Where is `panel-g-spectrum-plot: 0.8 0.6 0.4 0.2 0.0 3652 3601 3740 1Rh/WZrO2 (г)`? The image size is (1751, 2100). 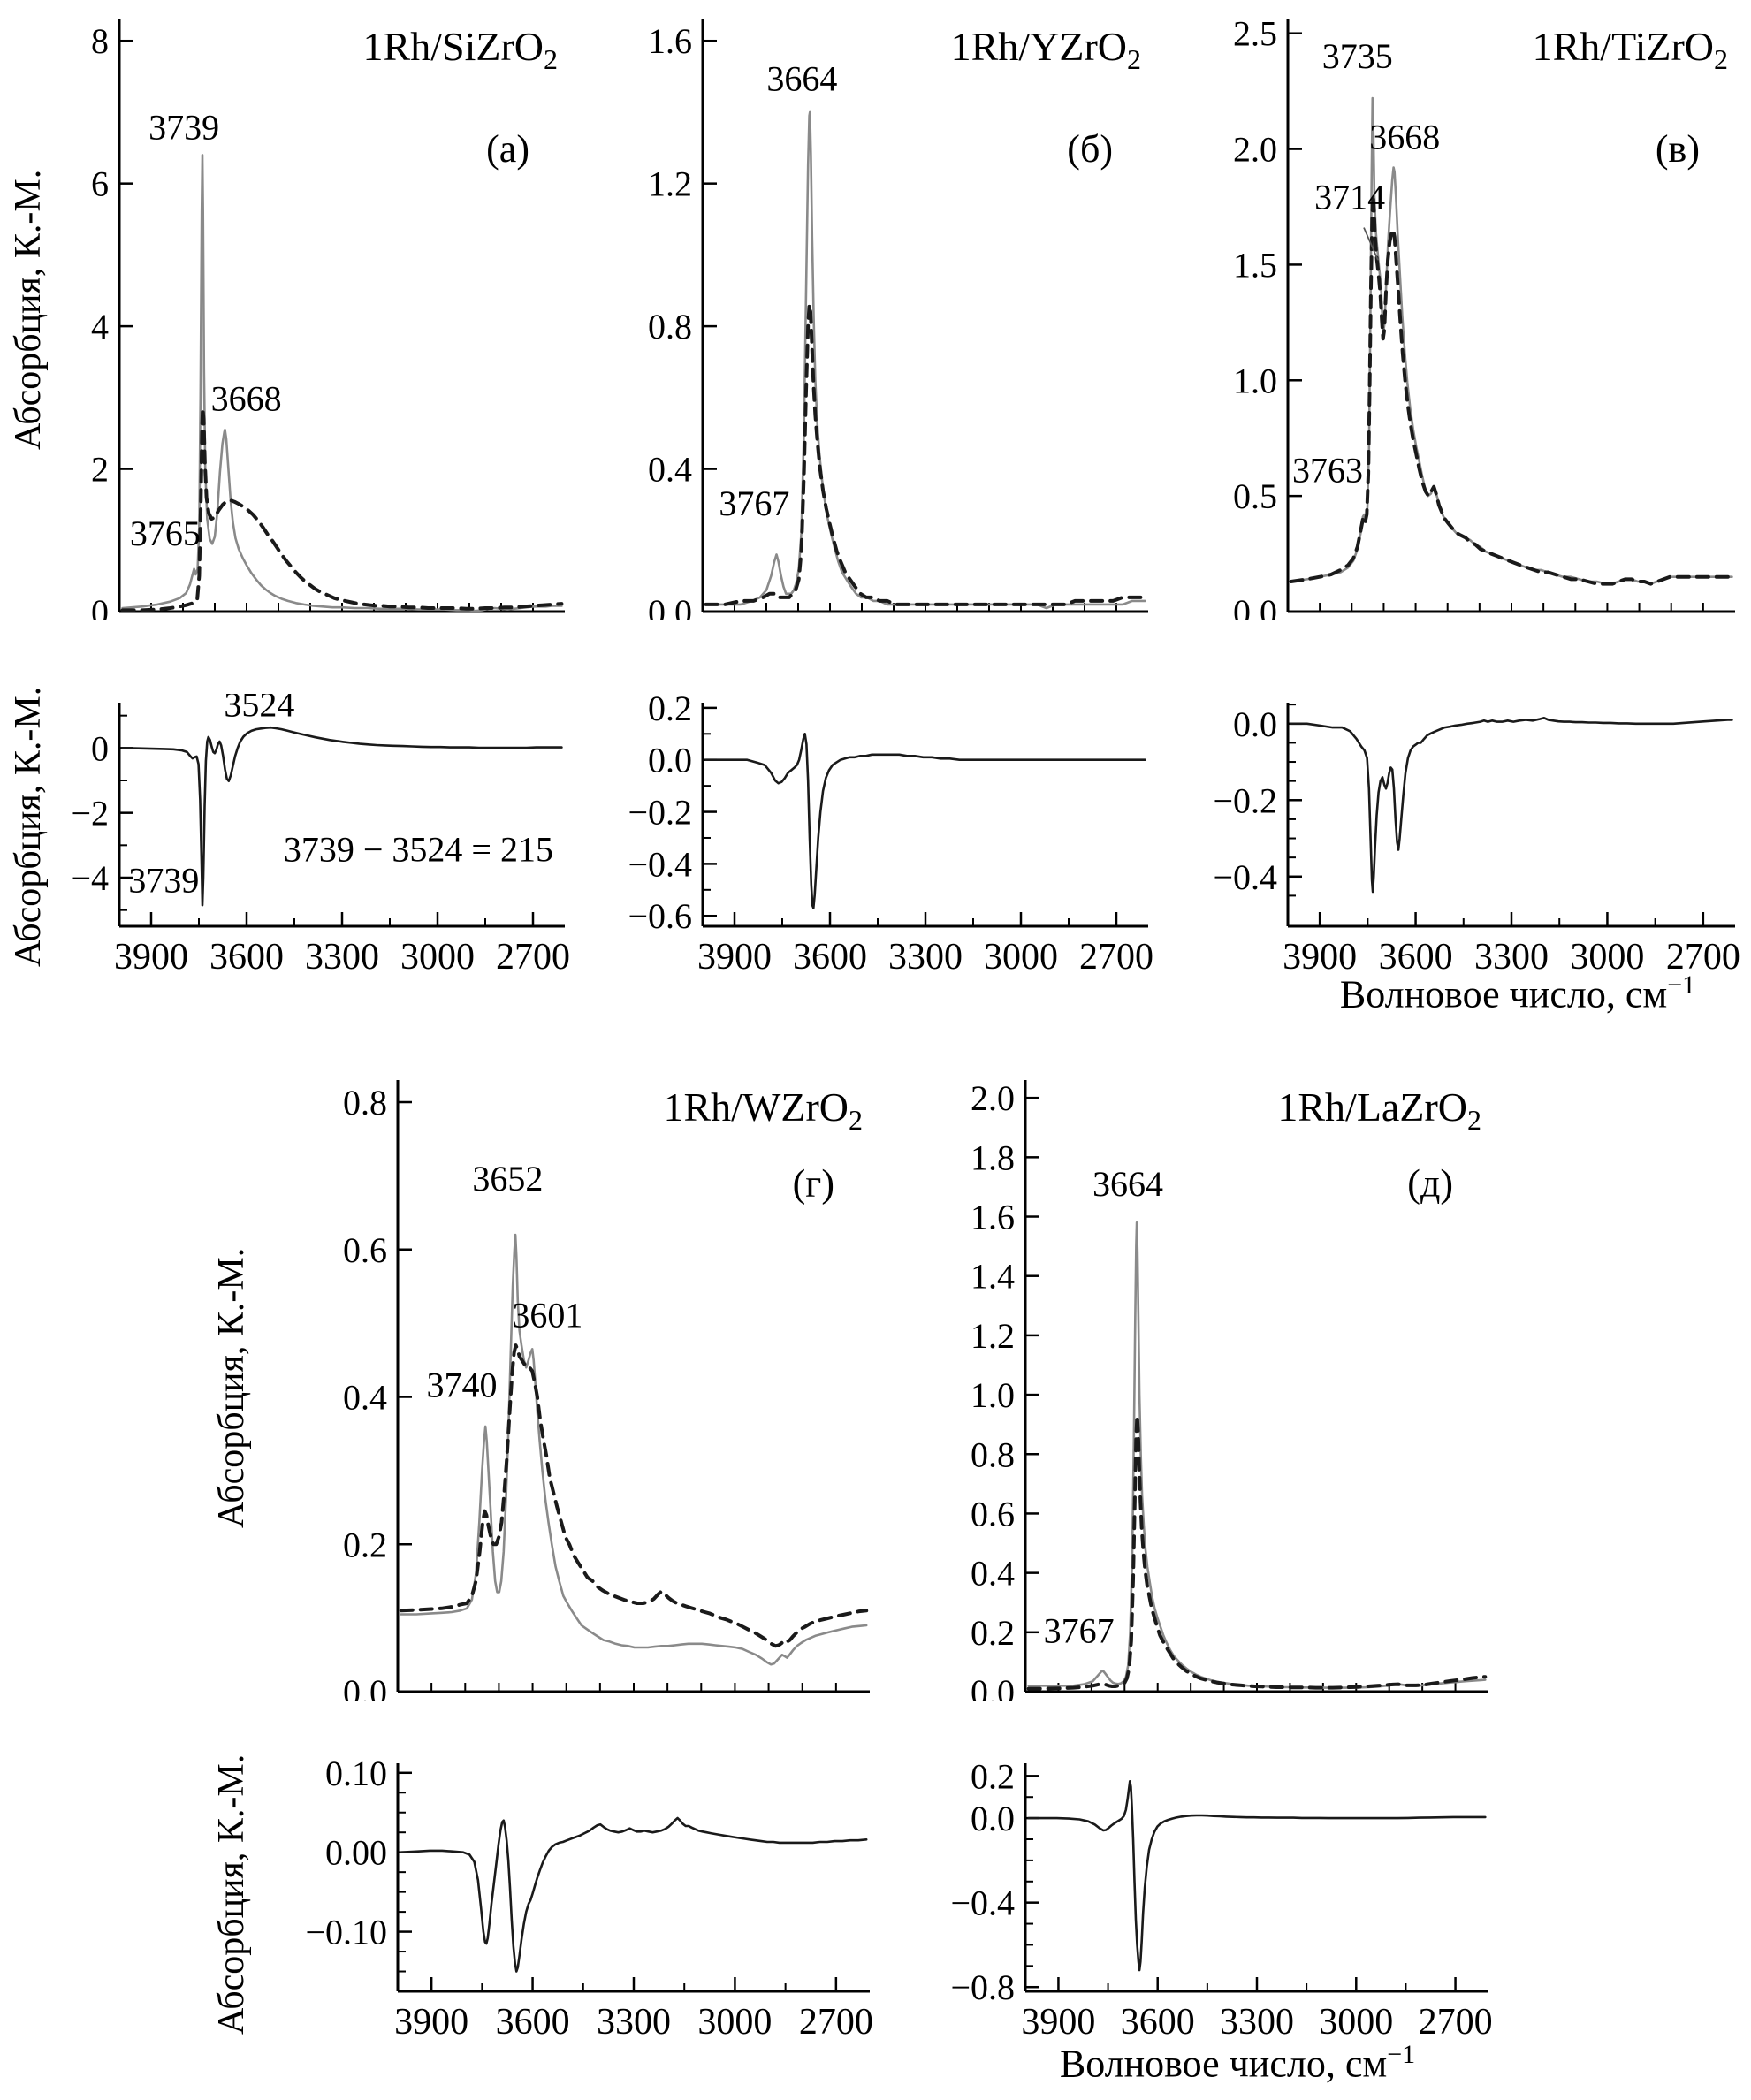
panel-g-spectrum-plot: 0.8 0.6 0.4 0.2 0.0 3652 3601 3740 1Rh/WZrO2 (г) is located at coordinates (574, 1386).